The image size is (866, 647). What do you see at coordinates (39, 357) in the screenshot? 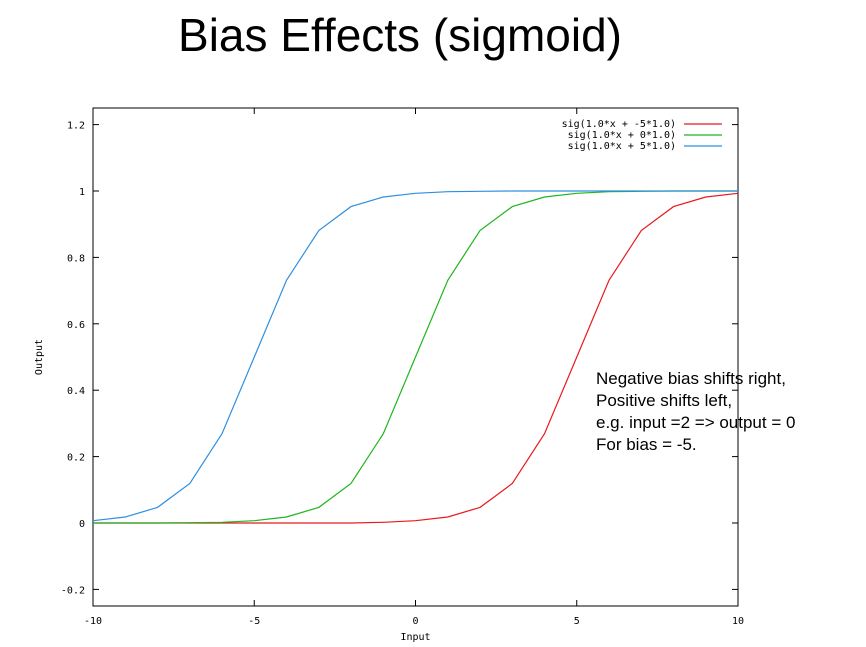
I see `y-axis-title: Output` at bounding box center [39, 357].